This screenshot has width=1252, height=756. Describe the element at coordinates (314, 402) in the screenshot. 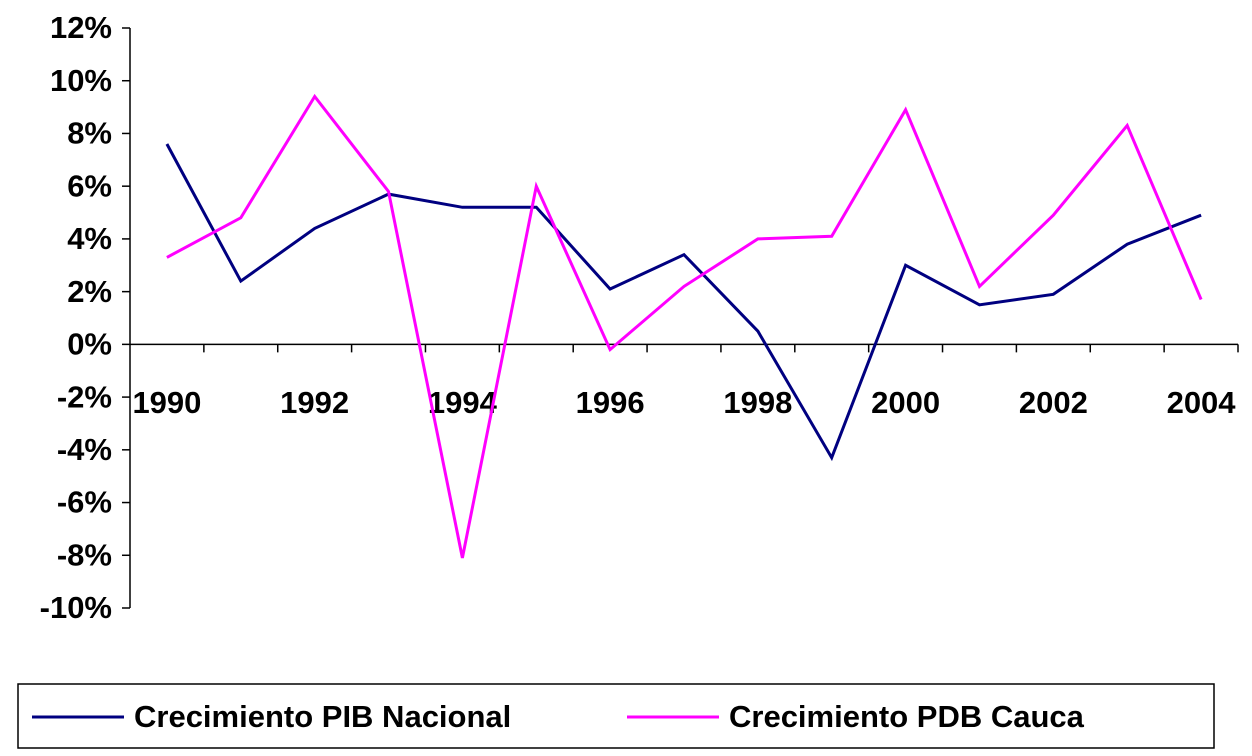

I see `x-tick-label: 1992` at that location.